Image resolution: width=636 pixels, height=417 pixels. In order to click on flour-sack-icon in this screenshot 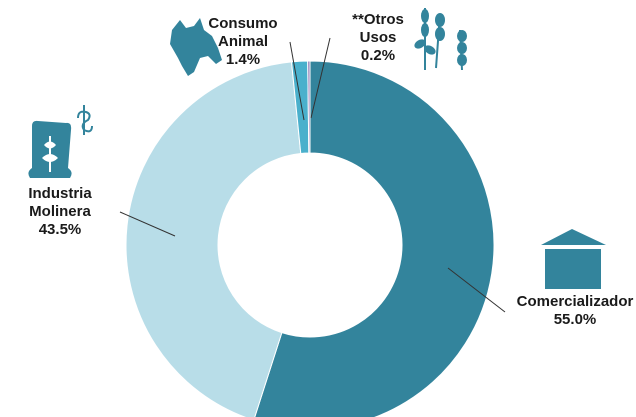, I will do `click(60, 141)`.